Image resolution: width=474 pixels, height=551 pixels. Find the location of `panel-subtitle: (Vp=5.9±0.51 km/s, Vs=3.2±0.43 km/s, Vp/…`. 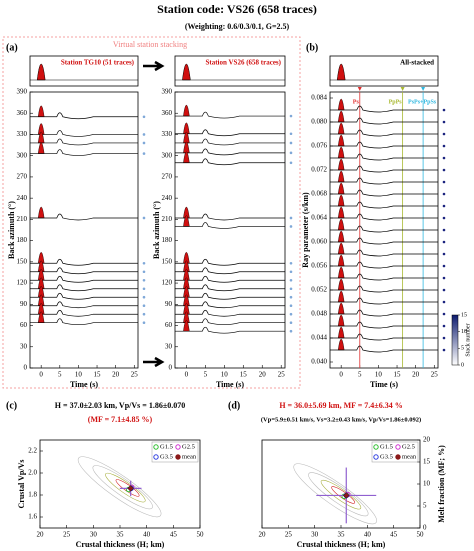

panel-subtitle: (Vp=5.9±0.51 km/s, Vs=3.2±0.43 km/s, Vp/… is located at coordinates (341, 419).